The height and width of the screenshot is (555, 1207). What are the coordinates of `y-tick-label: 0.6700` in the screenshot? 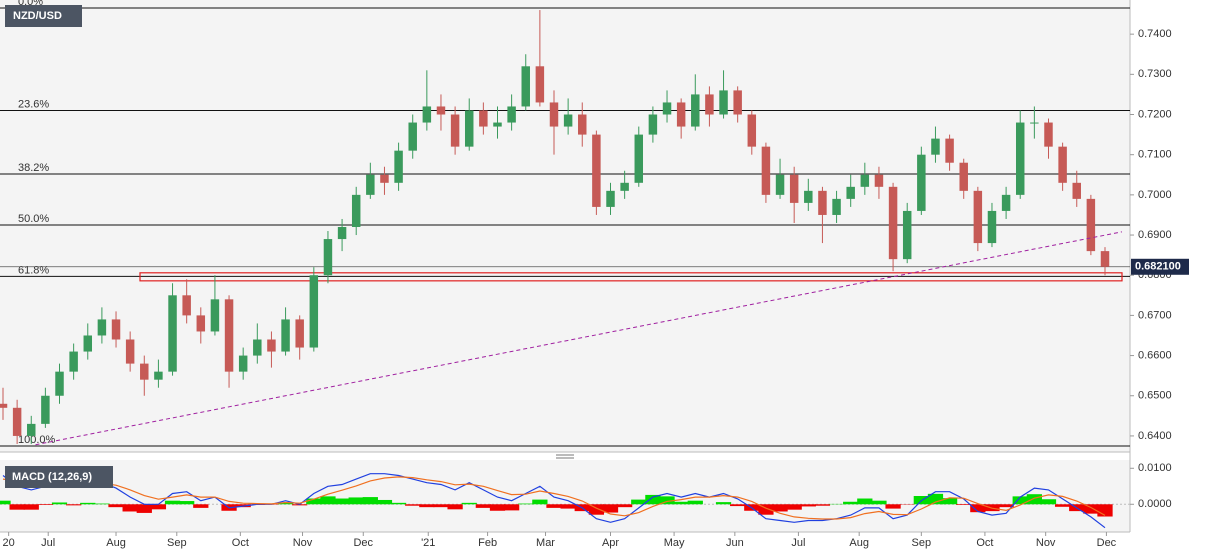 It's located at (1155, 315).